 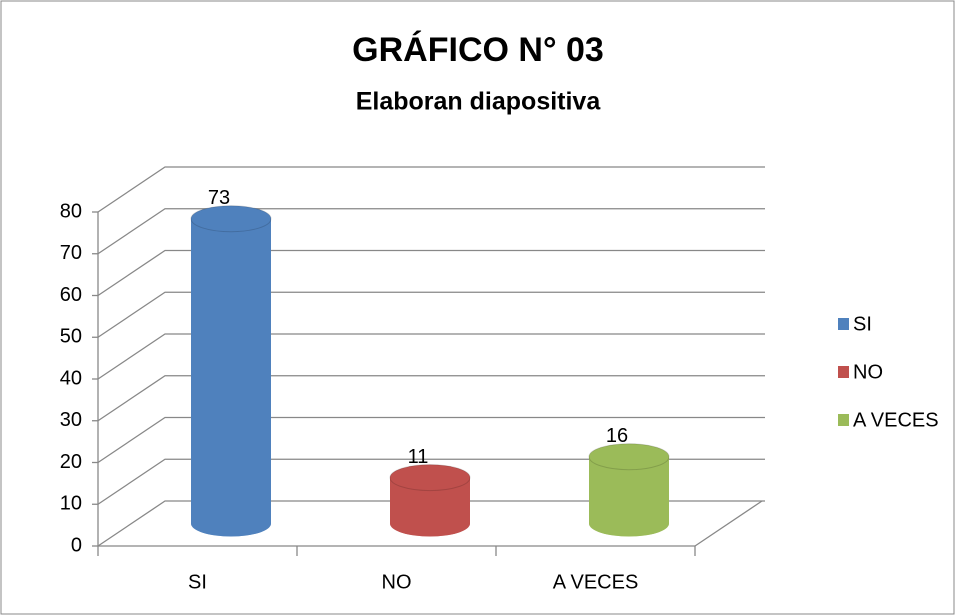 I want to click on legend-label: NO, so click(x=868, y=372).